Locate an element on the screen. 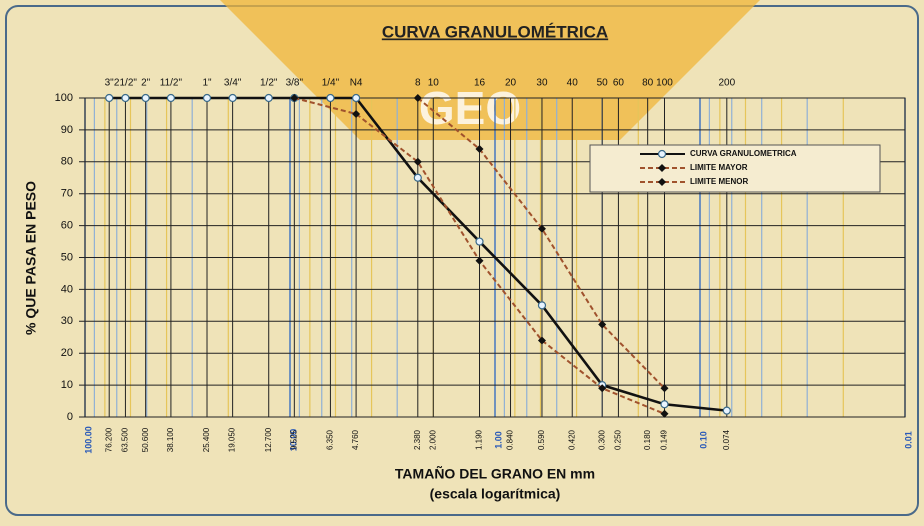 The height and width of the screenshot is (526, 924). sieve-size-label: 2.380 is located at coordinates (417, 439).